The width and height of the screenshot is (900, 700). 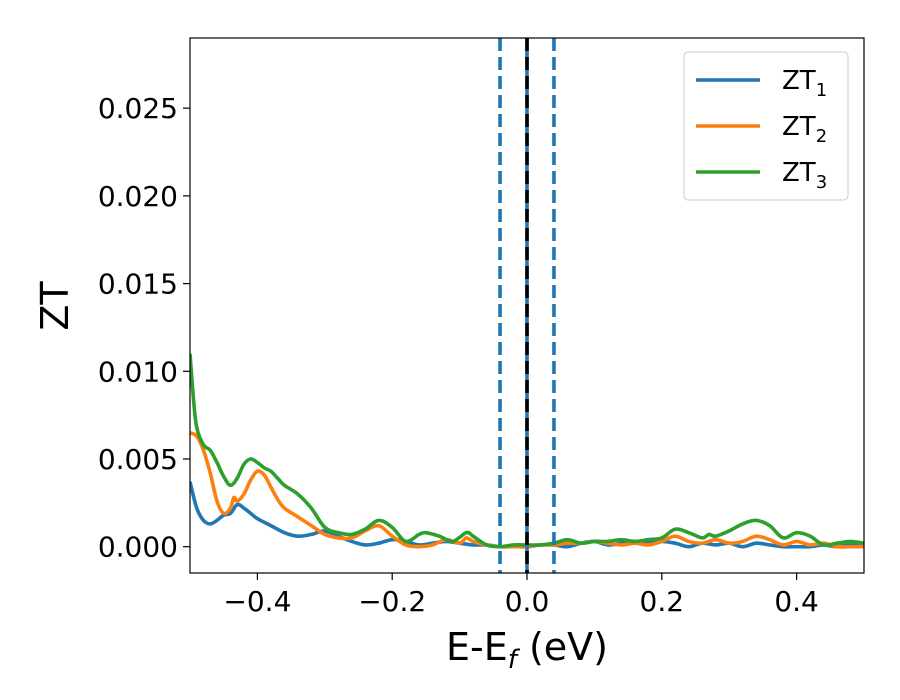 What do you see at coordinates (138, 459) in the screenshot?
I see `y-tick-label: 0.005` at bounding box center [138, 459].